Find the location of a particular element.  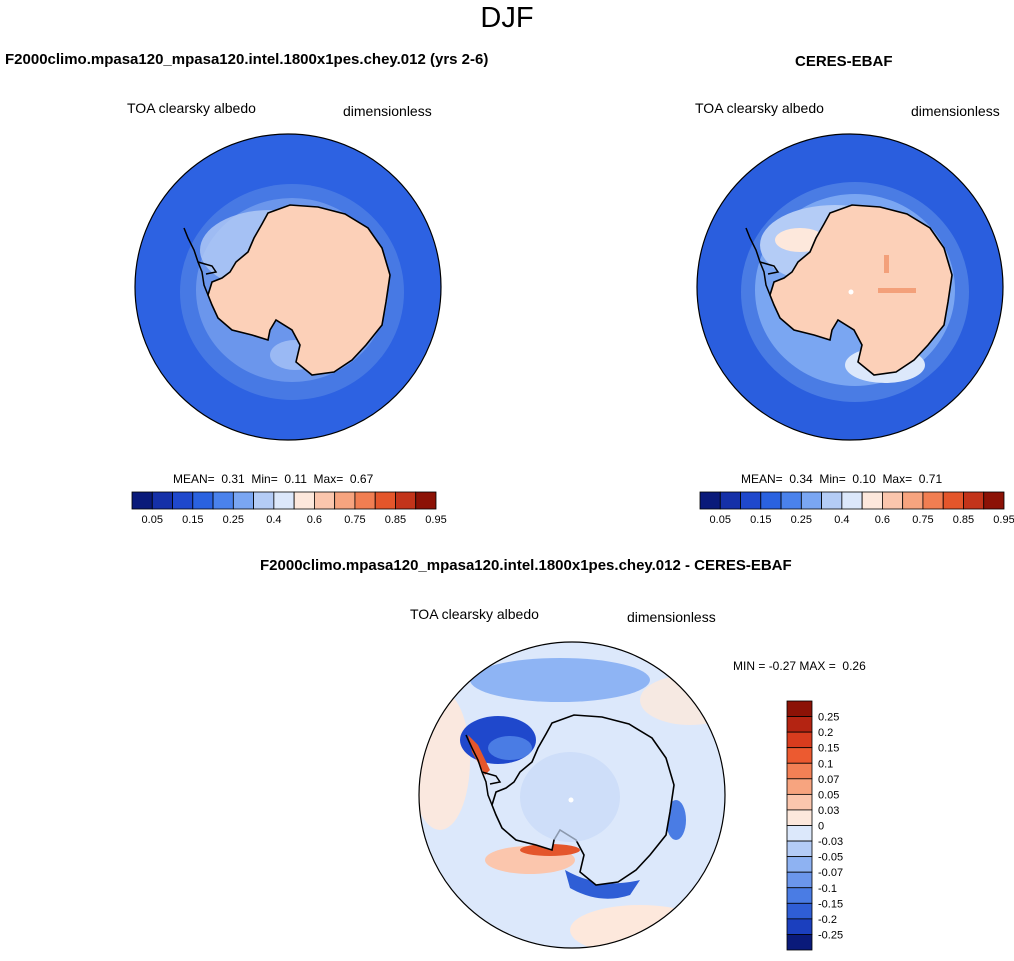

diff-max-value: 0.26 is located at coordinates (854, 666).